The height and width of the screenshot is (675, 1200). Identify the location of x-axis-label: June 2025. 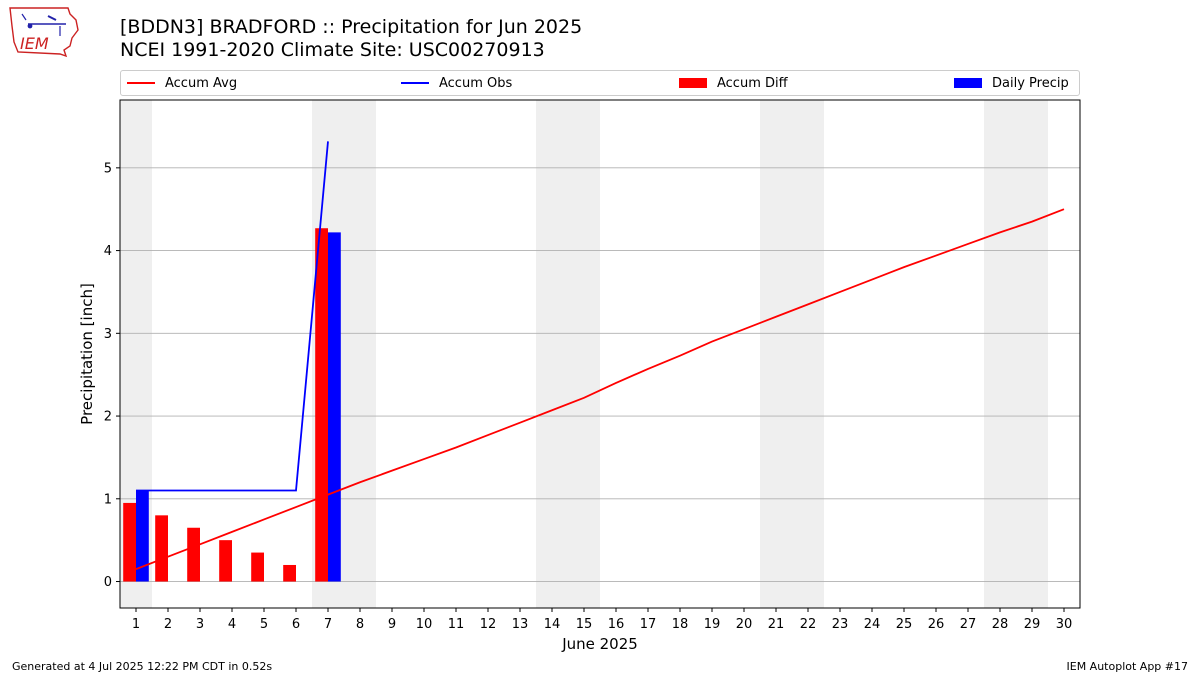
(599, 644).